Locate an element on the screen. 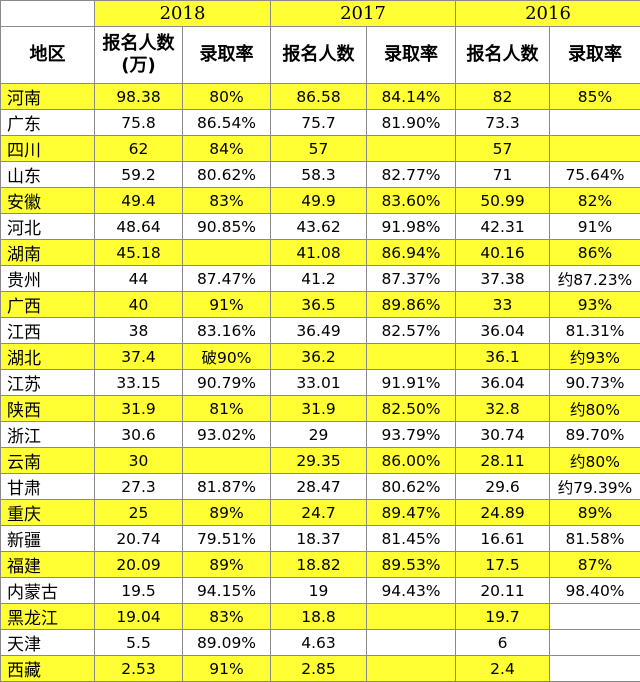 The height and width of the screenshot is (682, 640). rate-2016-cell: 85% is located at coordinates (595, 97).